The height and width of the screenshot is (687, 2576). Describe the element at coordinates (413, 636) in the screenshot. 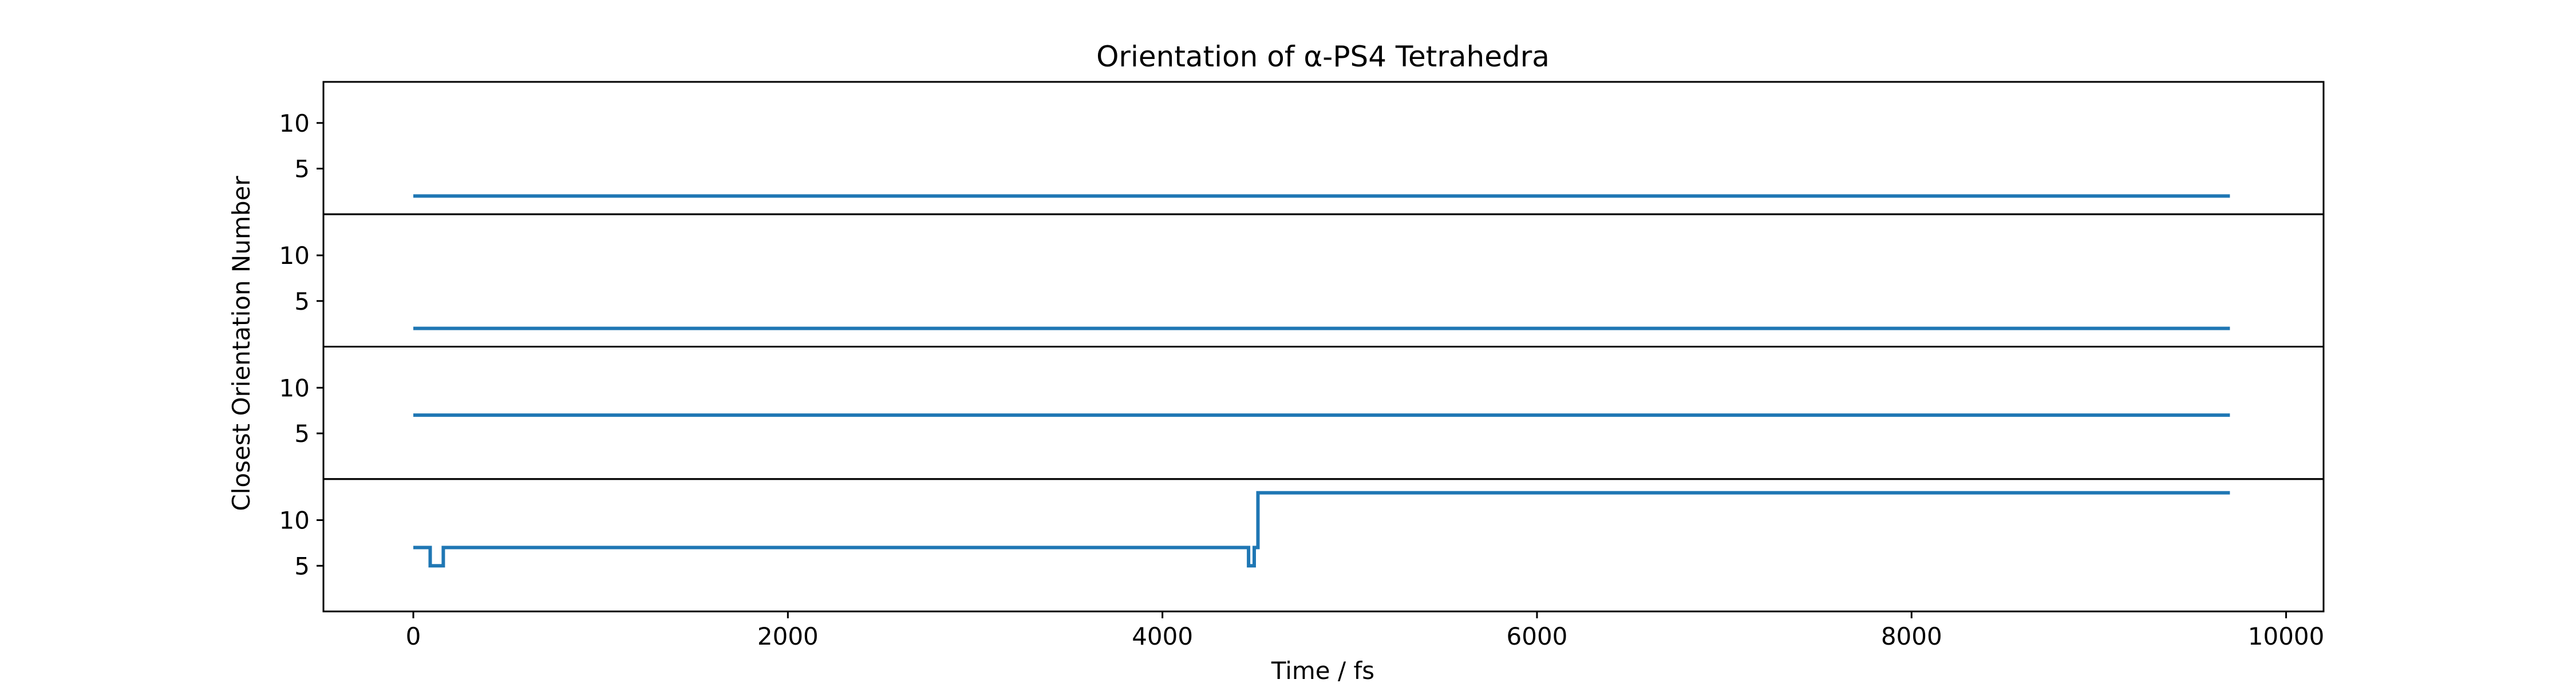

I see `x-tick-label: 0` at that location.